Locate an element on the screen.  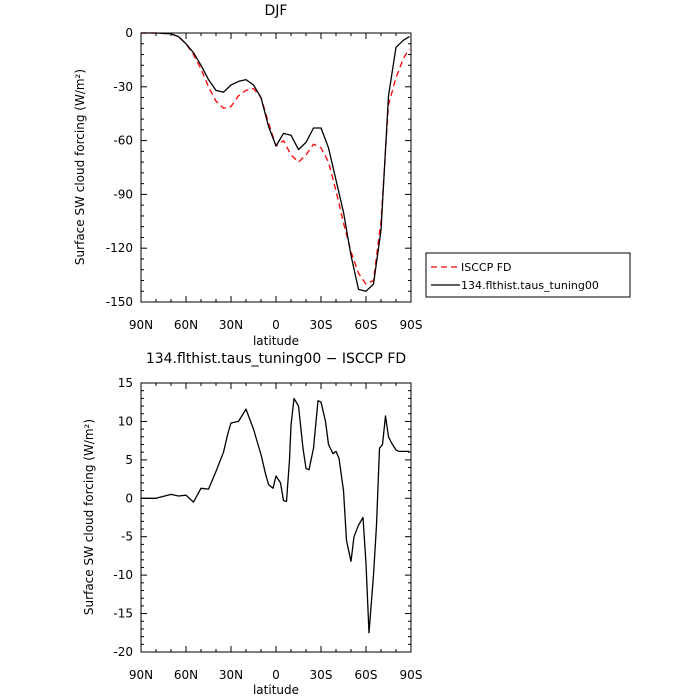
bottom-y-axis-label: Surface SW cloud forcing (W/m²) is located at coordinates (89, 517).